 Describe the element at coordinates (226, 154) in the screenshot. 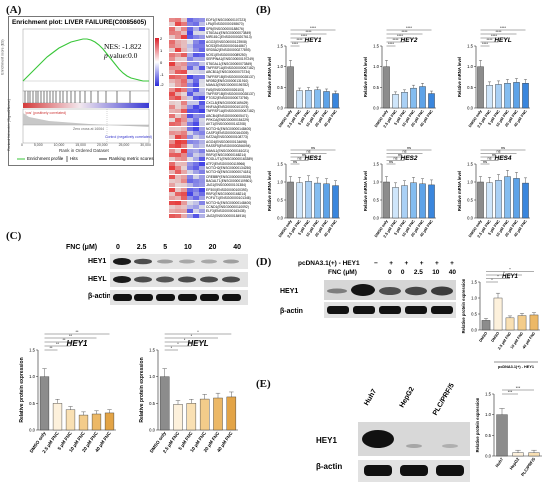

I see `heatmap-gene-label: RBPJ(ENSG00000168214)` at that location.